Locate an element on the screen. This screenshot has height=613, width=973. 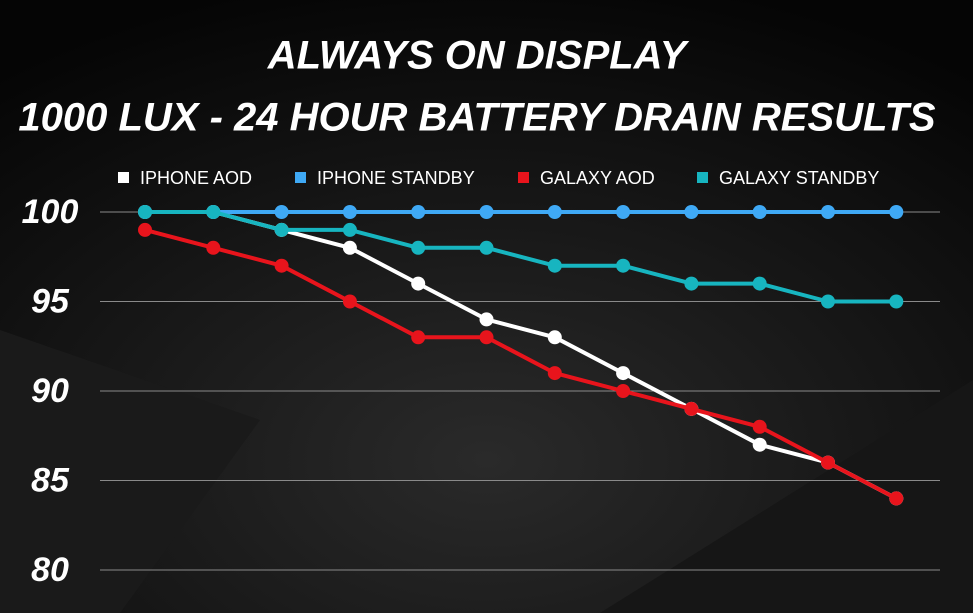
y-tick-label: 85 is located at coordinates (50, 480).